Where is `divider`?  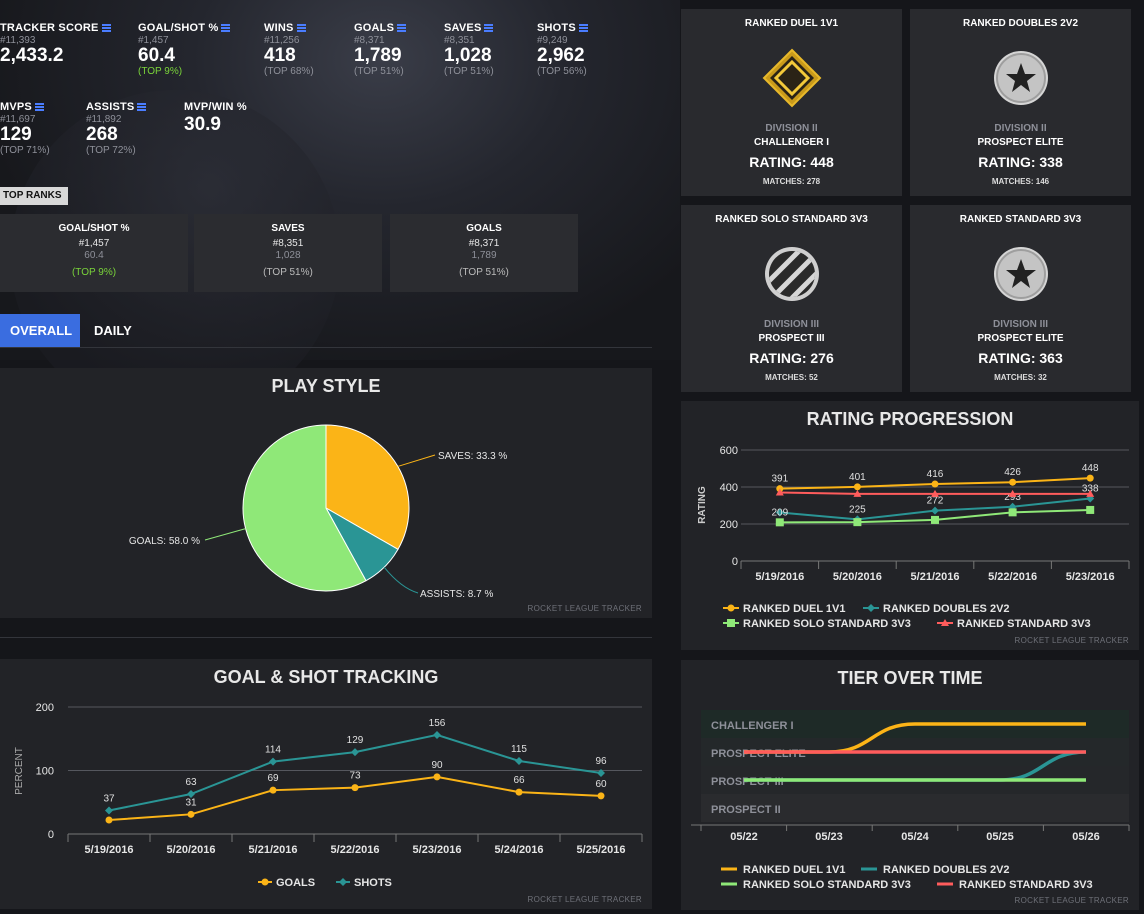
divider is located at coordinates (326, 637).